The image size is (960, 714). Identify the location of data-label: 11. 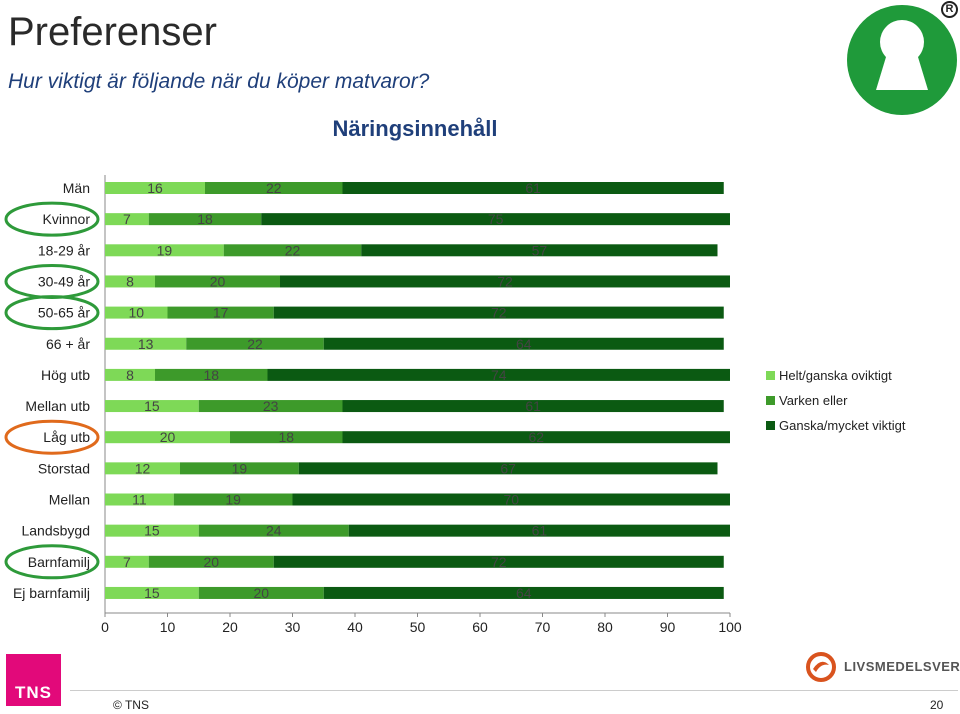
(139, 500).